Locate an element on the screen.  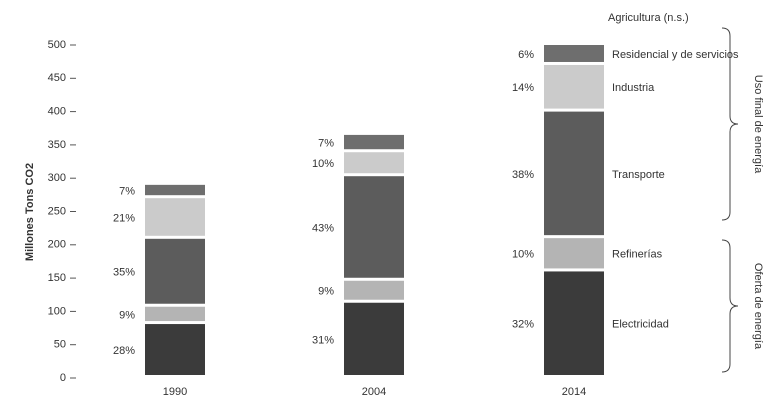
y-tick-label: 0 is located at coordinates (63, 378).